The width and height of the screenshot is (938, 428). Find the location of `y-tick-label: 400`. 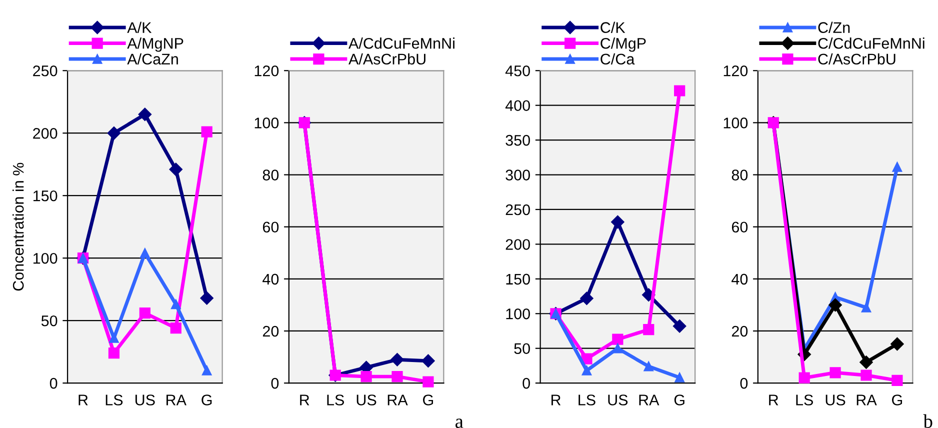

y-tick-label: 400 is located at coordinates (517, 106).